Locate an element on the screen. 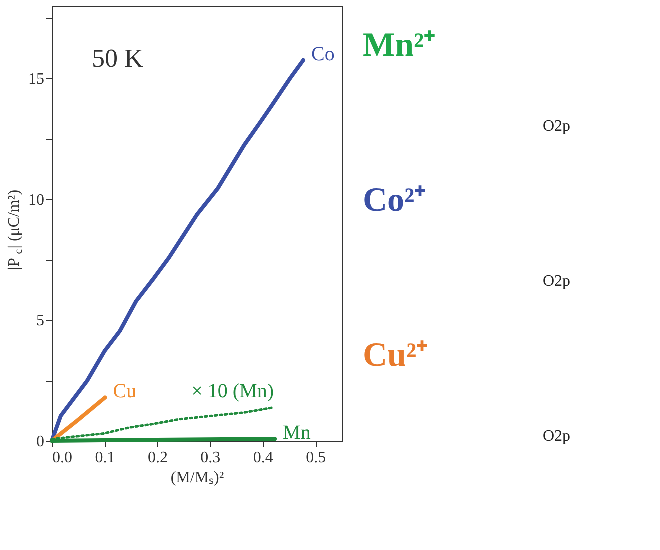 Image resolution: width=660 pixels, height=550 pixels. text: Cu²⁺ is located at coordinates (395, 355).